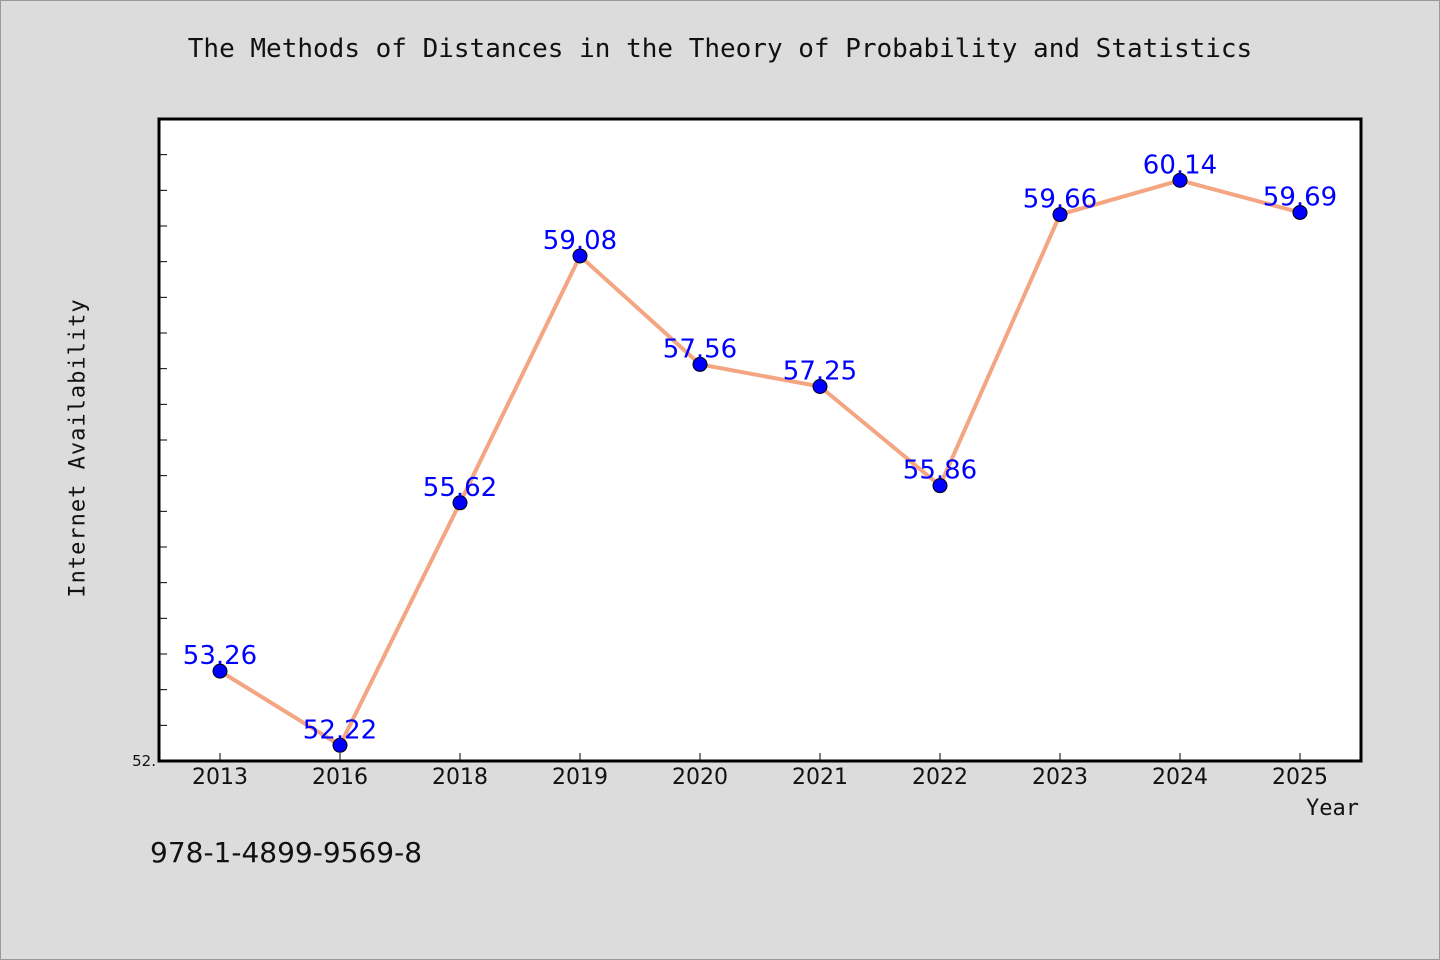 The height and width of the screenshot is (960, 1440). I want to click on x-axis-ticks: 2013 2016 2018 2019 2020 2021 2022 2023 2024 2025, so click(760, 771).